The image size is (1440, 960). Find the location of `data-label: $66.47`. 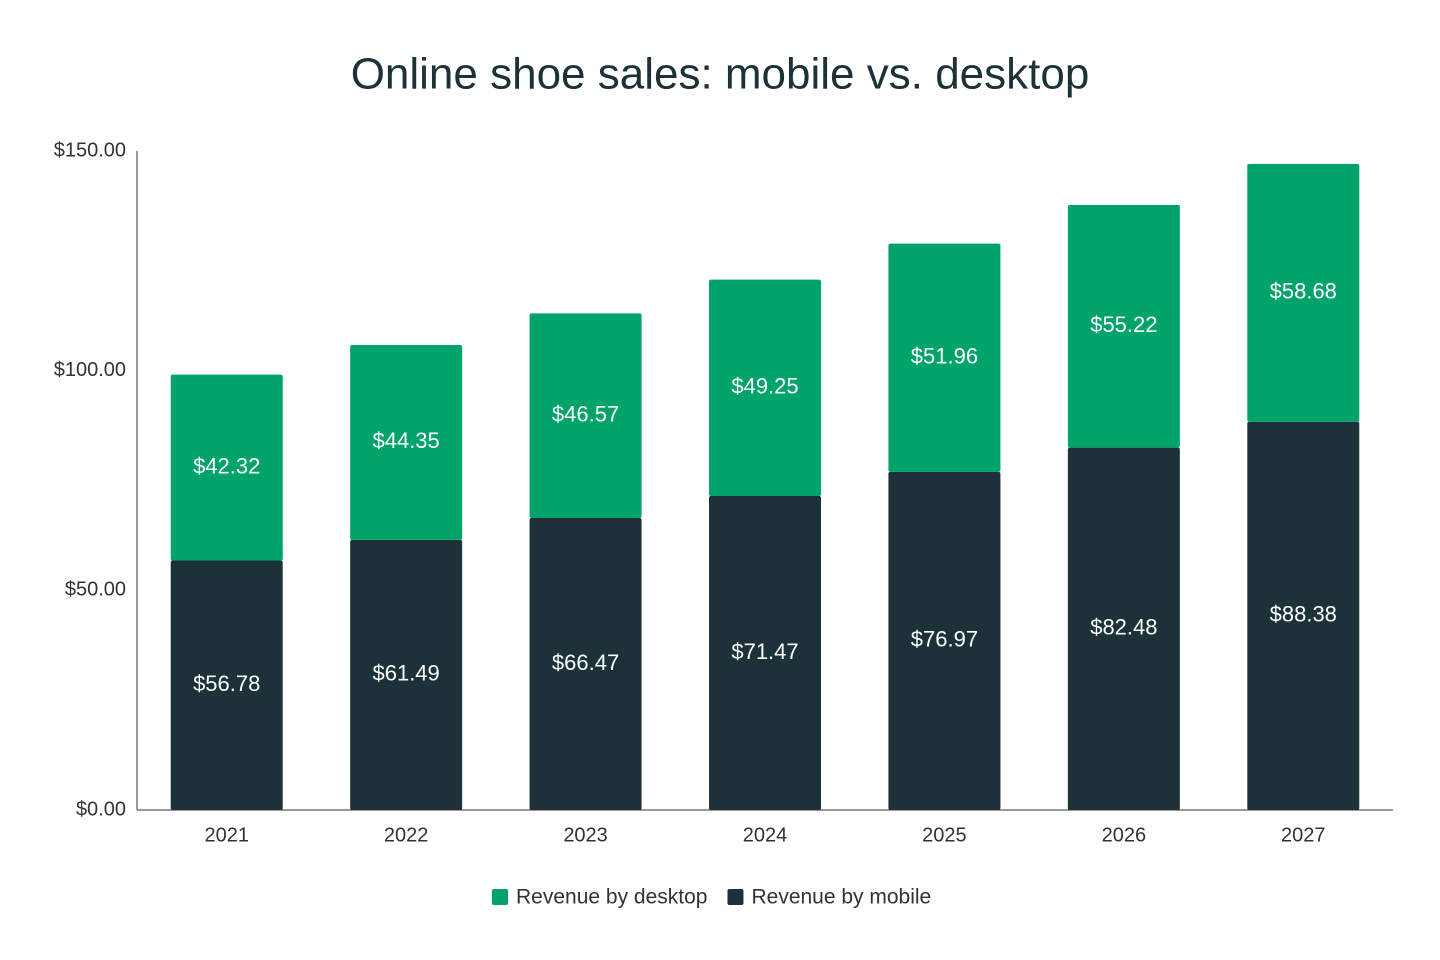

data-label: $66.47 is located at coordinates (585, 662).